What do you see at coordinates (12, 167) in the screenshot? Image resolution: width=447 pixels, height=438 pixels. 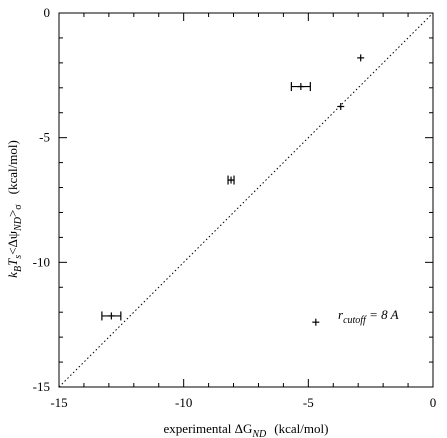 I see `y-axis-title-unit: (kcal/mol)` at bounding box center [12, 167].